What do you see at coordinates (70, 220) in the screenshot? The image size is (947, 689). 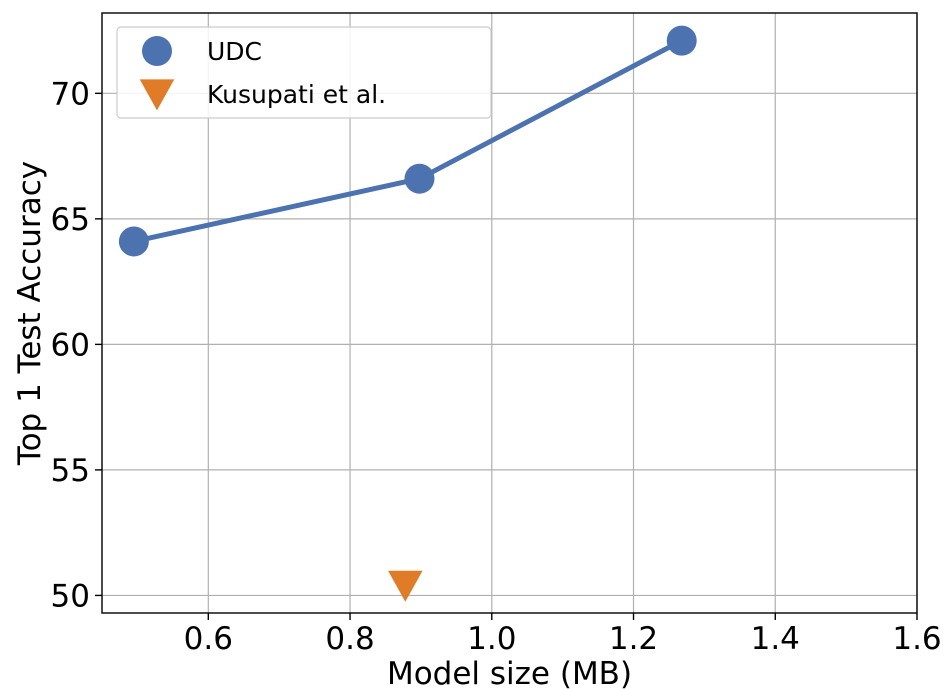 I see `y-tick-label: 65` at bounding box center [70, 220].